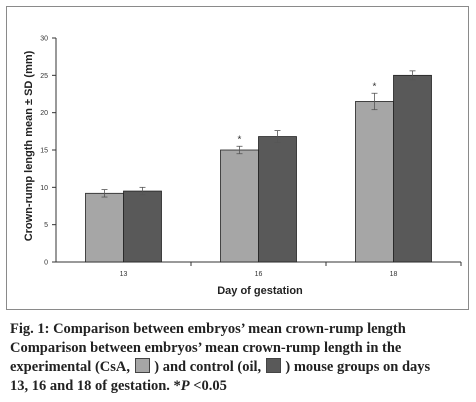 The width and height of the screenshot is (476, 402). I want to click on caption-line-4: 13, 16 and 18 of gestation. *P <0.05, so click(241, 386).